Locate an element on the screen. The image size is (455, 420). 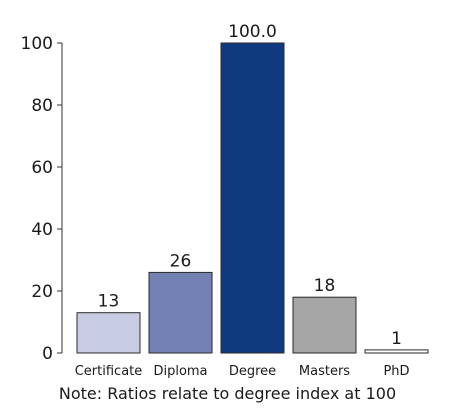
y-tick-label: 0 is located at coordinates (47, 354).